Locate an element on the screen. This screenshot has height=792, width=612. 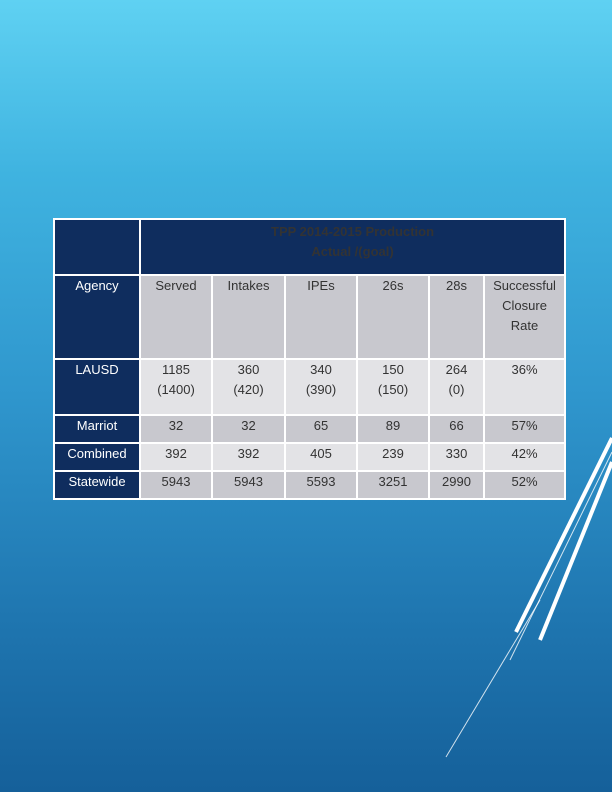
intakes-cell: 360 (420) is located at coordinates (248, 387).